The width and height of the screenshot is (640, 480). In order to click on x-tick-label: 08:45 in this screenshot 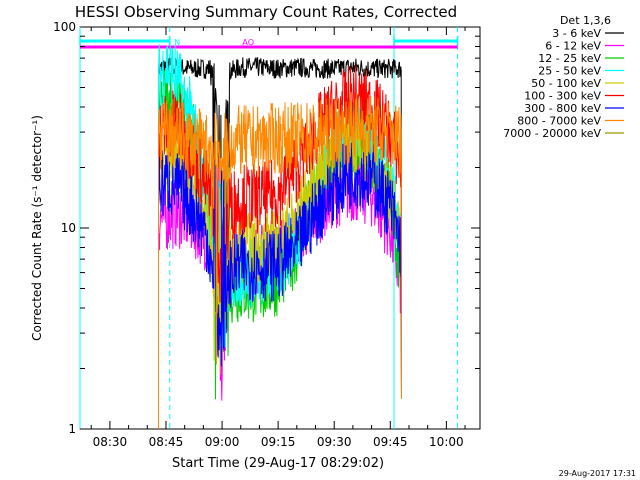, I will do `click(166, 442)`.